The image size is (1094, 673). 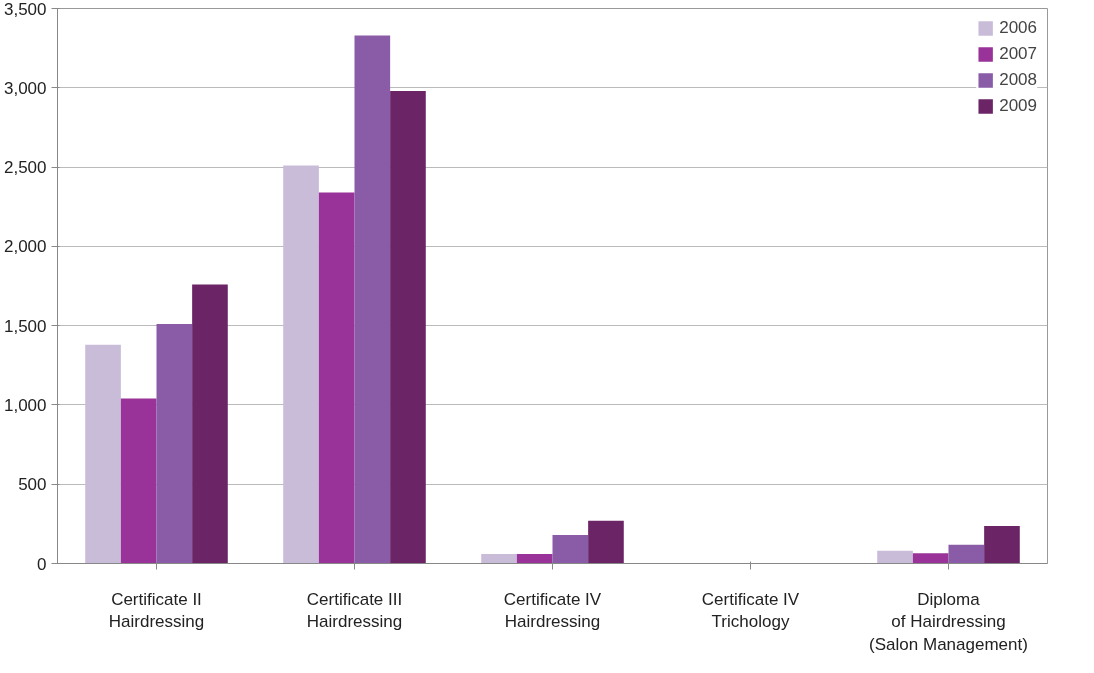 What do you see at coordinates (32, 485) in the screenshot?
I see `y-tick-label: 500` at bounding box center [32, 485].